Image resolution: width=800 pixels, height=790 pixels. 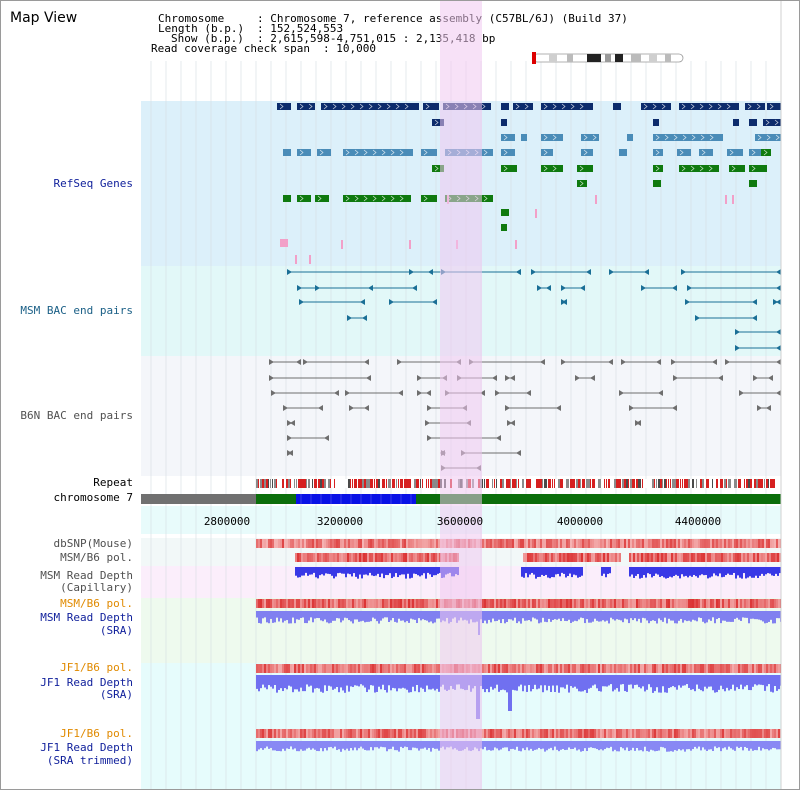 I want to click on track-label-repeat: Repeat, so click(x=113, y=482).